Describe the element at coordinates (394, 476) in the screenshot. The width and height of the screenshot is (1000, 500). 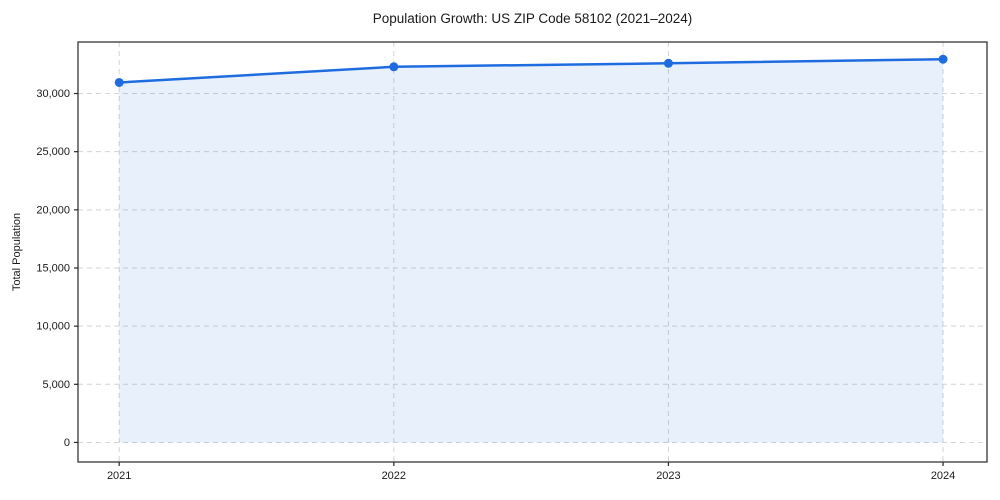
I see `x-tick-label: 2022` at that location.